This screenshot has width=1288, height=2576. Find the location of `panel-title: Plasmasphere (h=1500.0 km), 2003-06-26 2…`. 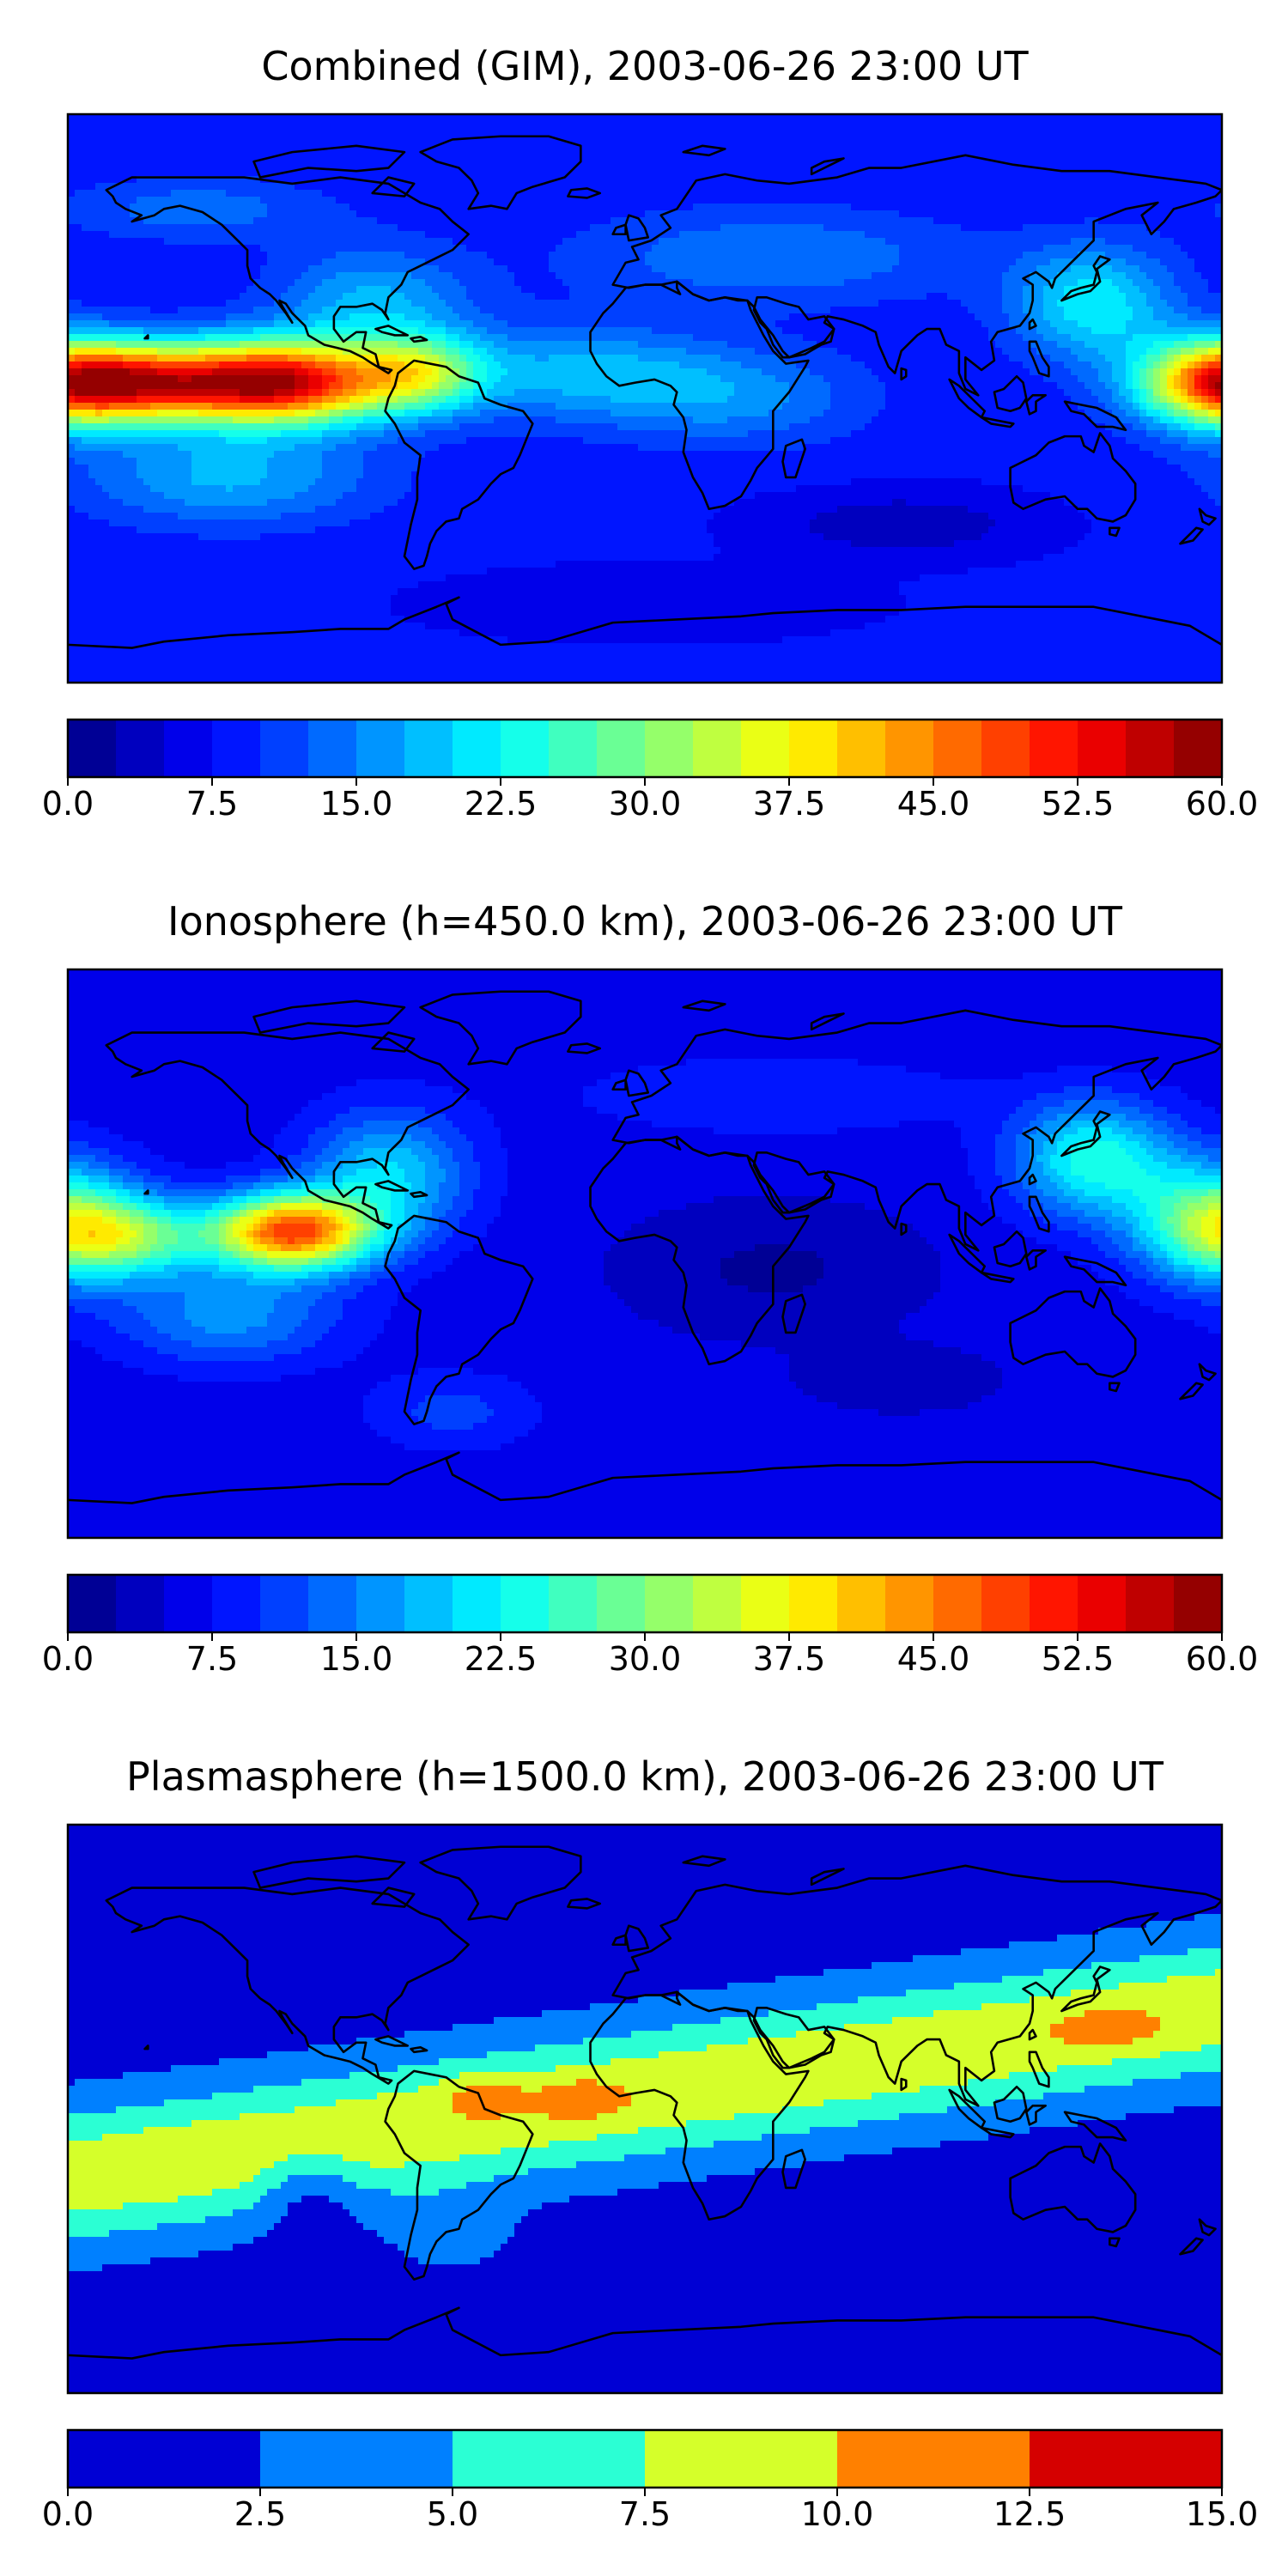

panel-title: Plasmasphere (h=1500.0 km), 2003-06-26 2… is located at coordinates (645, 1777).